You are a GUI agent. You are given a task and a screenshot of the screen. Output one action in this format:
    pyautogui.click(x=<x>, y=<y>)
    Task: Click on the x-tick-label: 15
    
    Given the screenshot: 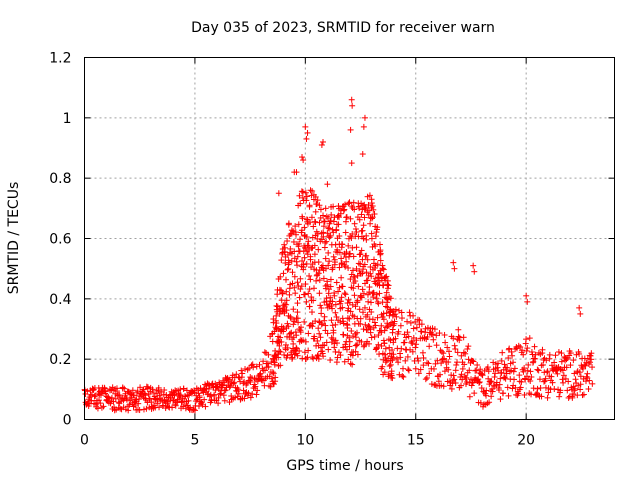 What is the action you would take?
    pyautogui.click(x=416, y=441)
    